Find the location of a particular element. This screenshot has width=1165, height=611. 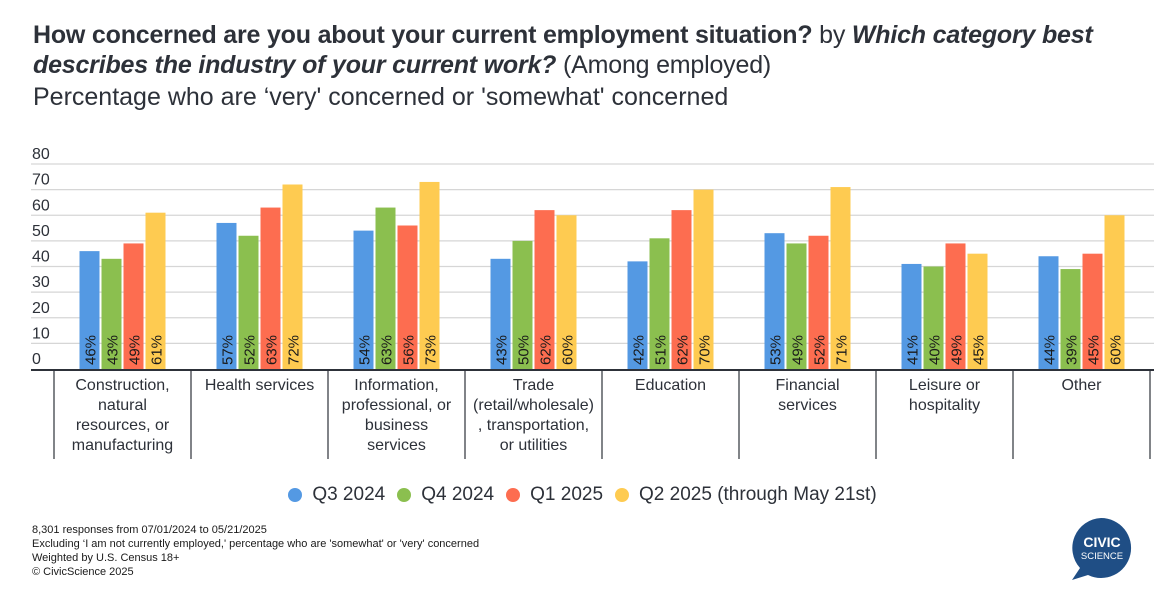

bar-value-label: 71% is located at coordinates (842, 350).